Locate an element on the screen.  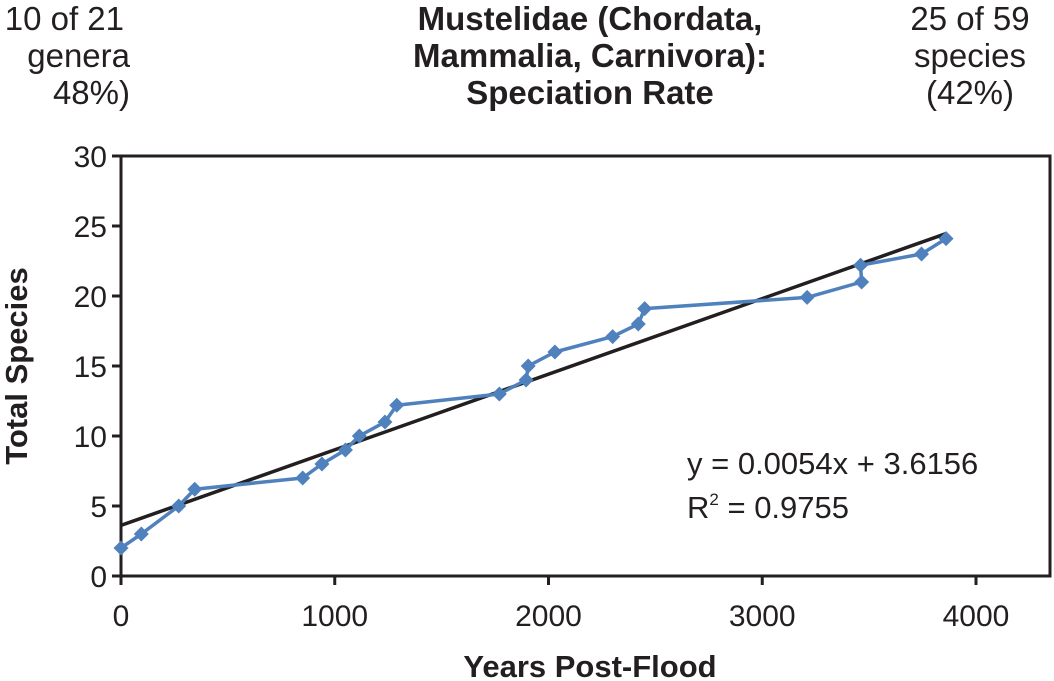
y-tick-label: 10 is located at coordinates (90, 437).